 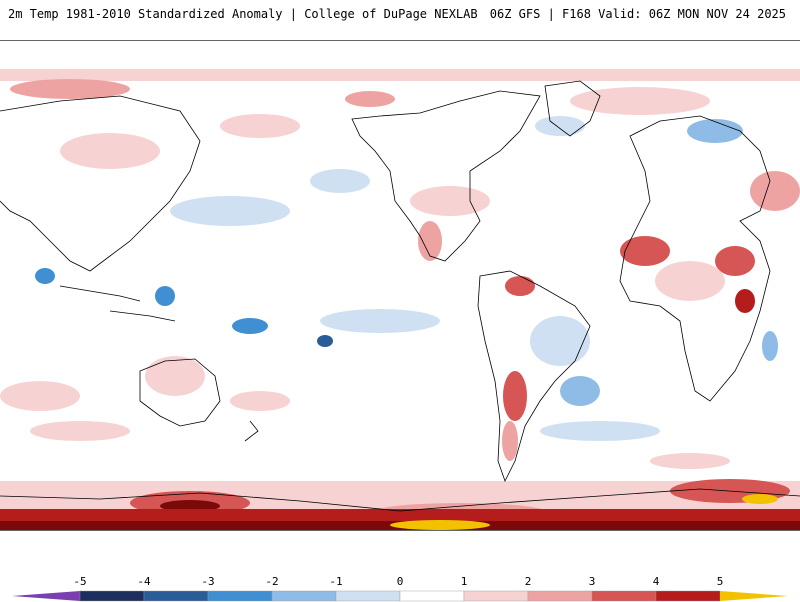 What do you see at coordinates (80, 581) in the screenshot?
I see `colorbar-tick-label: -5` at bounding box center [80, 581].